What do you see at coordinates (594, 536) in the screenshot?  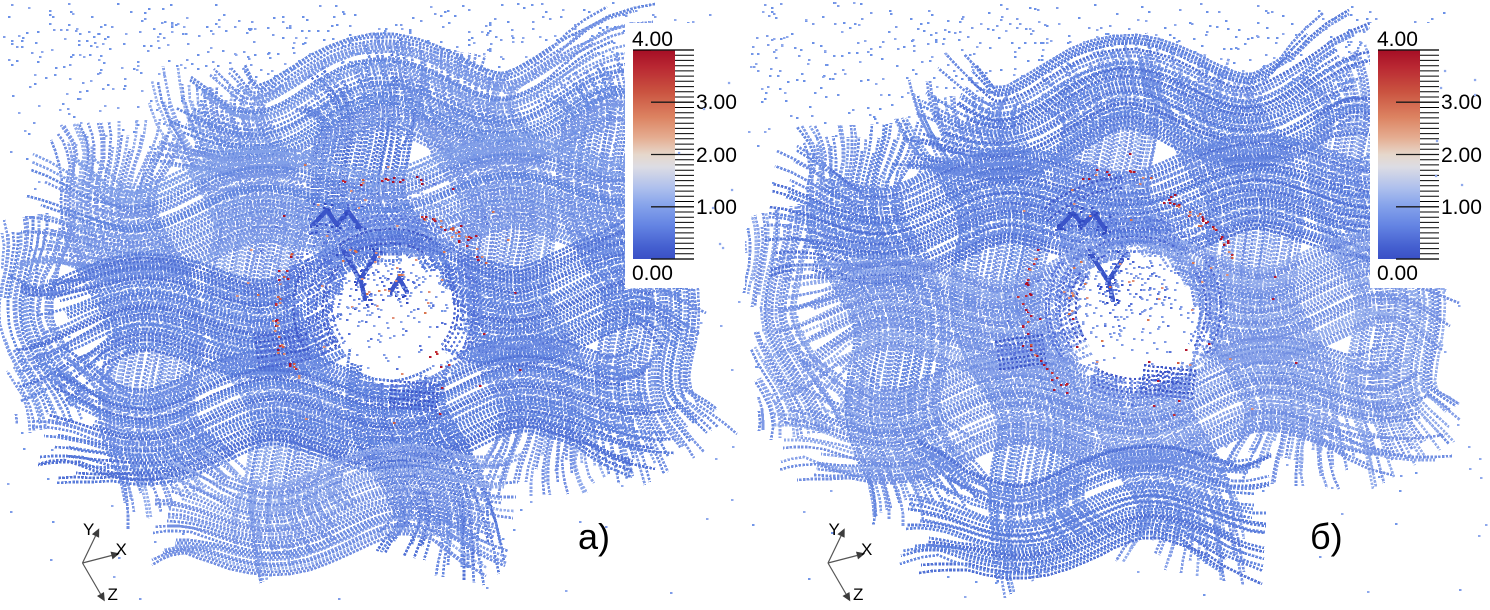 I see `svg-text: а)` at bounding box center [594, 536].